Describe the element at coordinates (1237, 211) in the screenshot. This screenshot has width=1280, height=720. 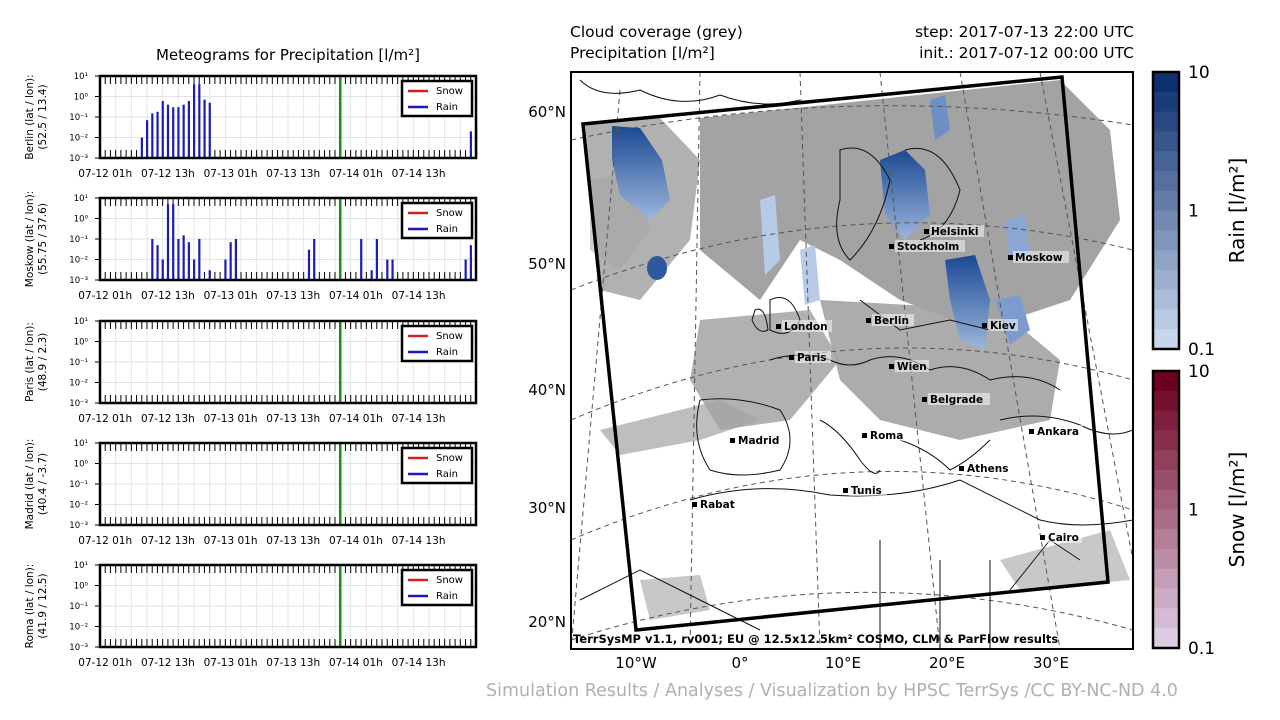
I see `colorbar-label: Rain [l/m²]` at that location.